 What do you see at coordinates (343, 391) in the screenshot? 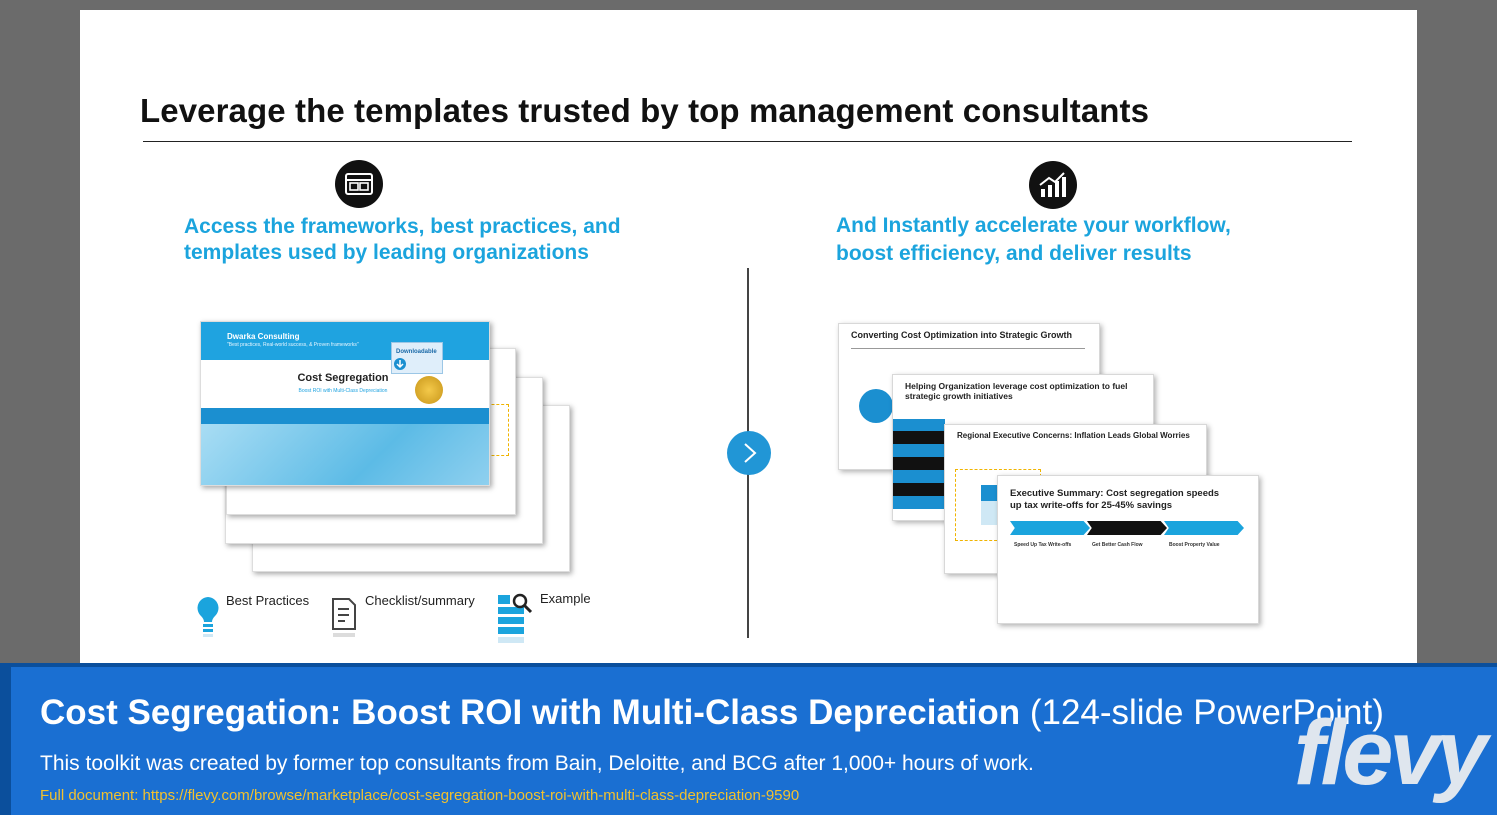
I see `cover-subtitle: Boost ROI with Multi-Class Depreciation` at bounding box center [343, 391].